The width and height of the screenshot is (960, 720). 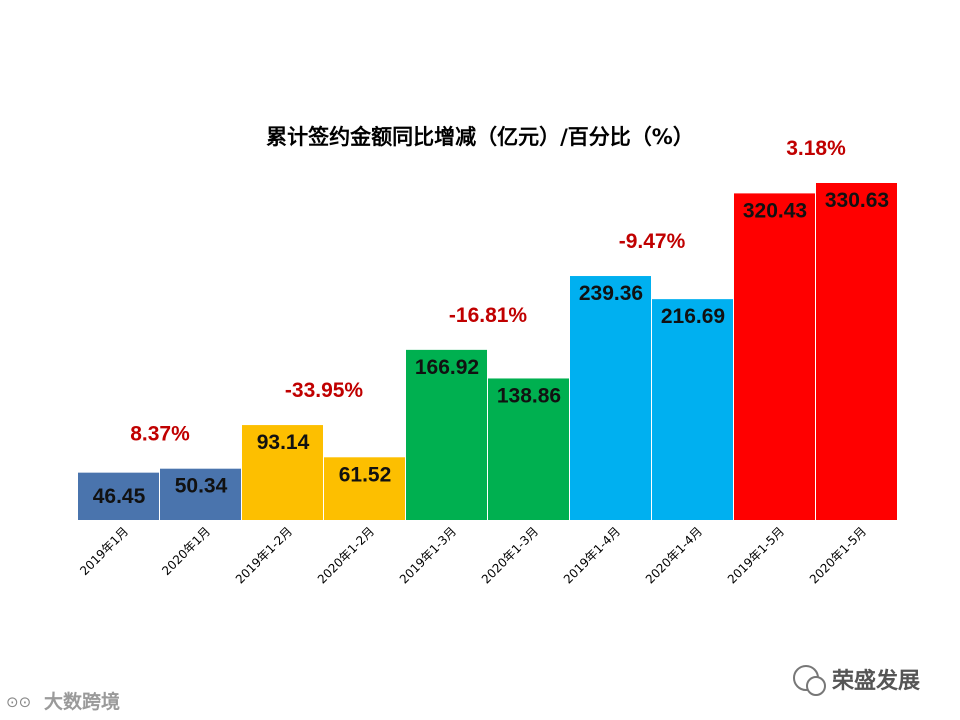 I want to click on watermark-bottom-left: ⊙⊙ 大数跨境, so click(x=63, y=701).